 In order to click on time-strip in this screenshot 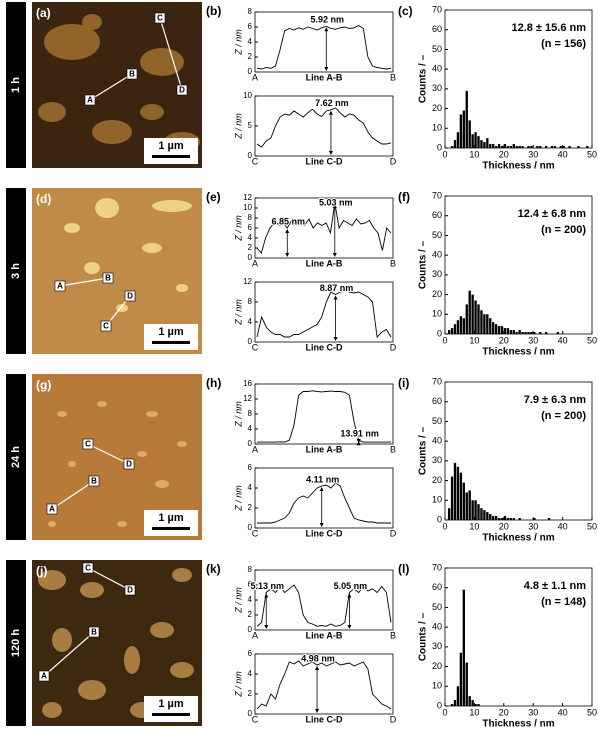, I will do `click(16, 457)`.